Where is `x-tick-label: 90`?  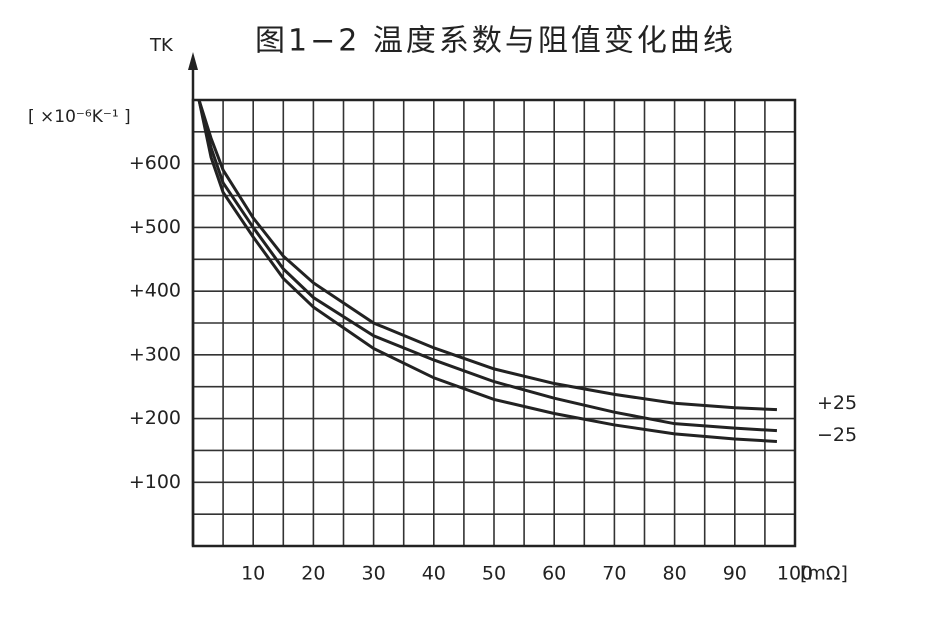
x-tick-label: 90 is located at coordinates (735, 574).